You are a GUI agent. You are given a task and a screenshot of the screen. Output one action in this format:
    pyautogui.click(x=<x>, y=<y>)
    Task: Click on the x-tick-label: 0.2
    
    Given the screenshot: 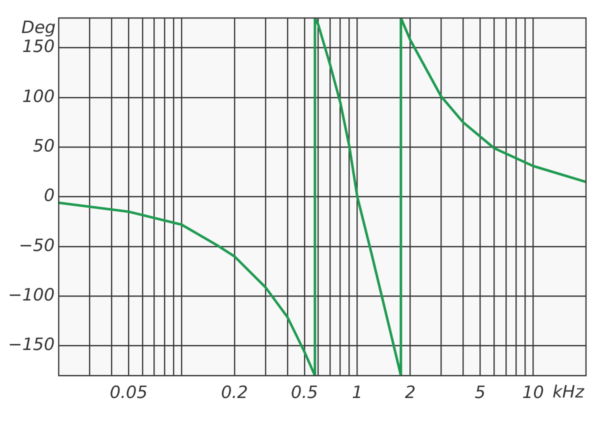 What is the action you would take?
    pyautogui.click(x=234, y=393)
    